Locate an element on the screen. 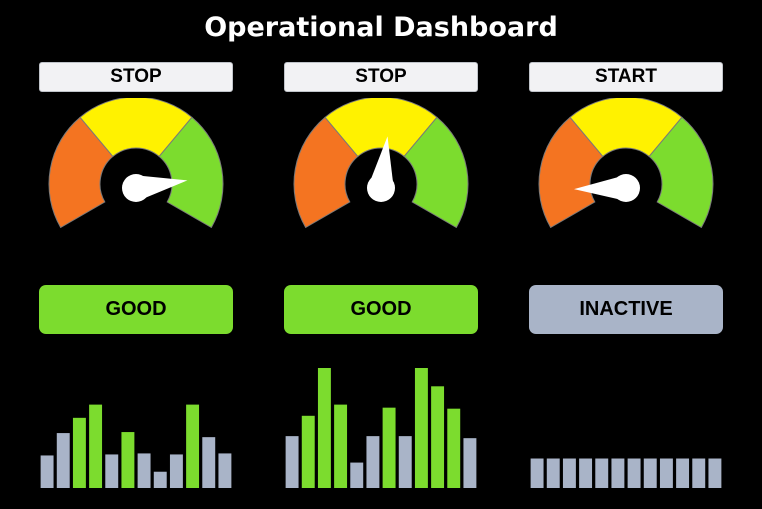 The height and width of the screenshot is (509, 762). dashboard-title: Operational Dashboard is located at coordinates (381, 27).